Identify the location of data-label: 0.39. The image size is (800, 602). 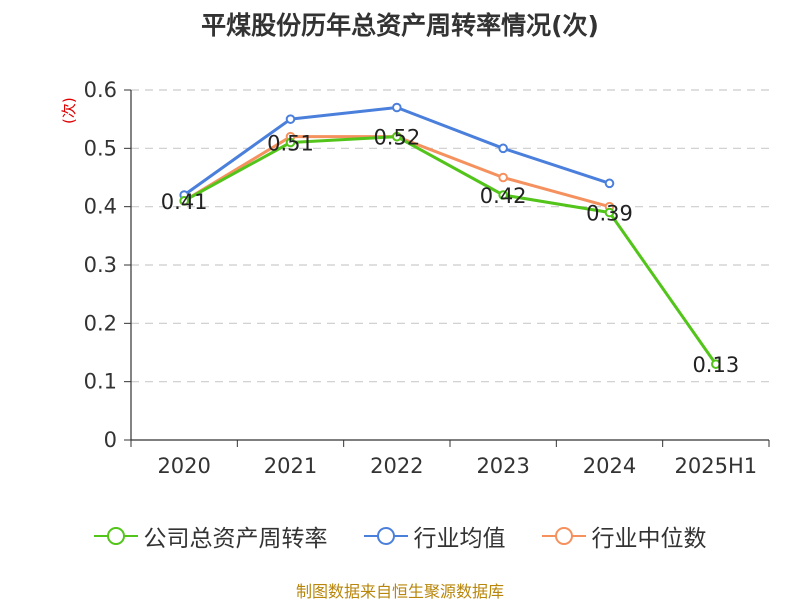
(609, 214).